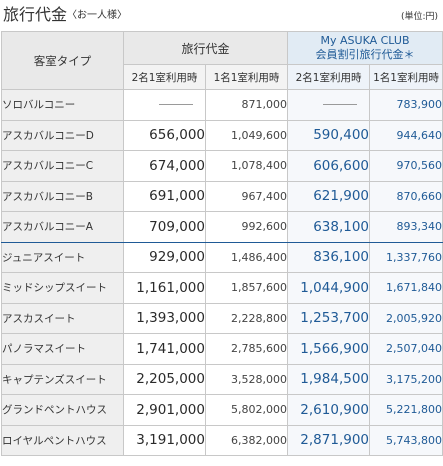 The width and height of the screenshot is (443, 466). I want to click on member-price-two-person-cell: 606,600, so click(329, 166).